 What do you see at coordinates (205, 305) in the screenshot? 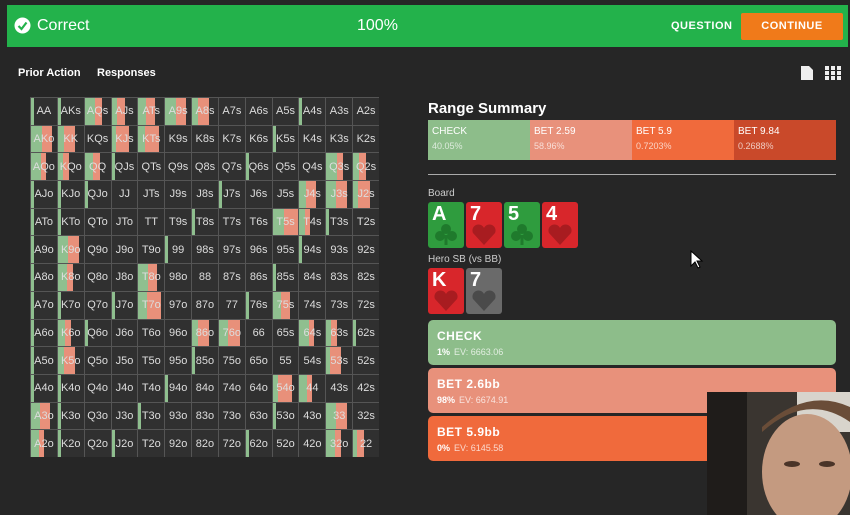
I see `hand-cell: 87o` at bounding box center [205, 305].